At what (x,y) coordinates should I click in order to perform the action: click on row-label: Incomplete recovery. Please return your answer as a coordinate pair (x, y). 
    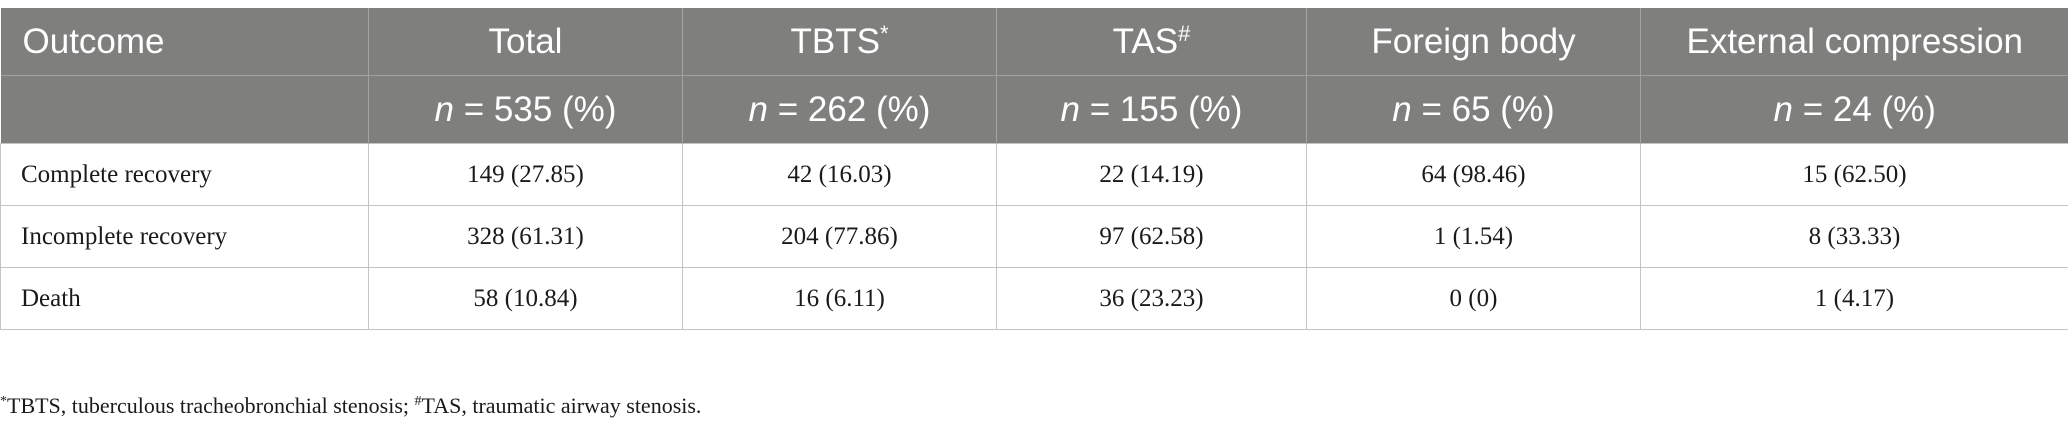
    Looking at the image, I should click on (184, 236).